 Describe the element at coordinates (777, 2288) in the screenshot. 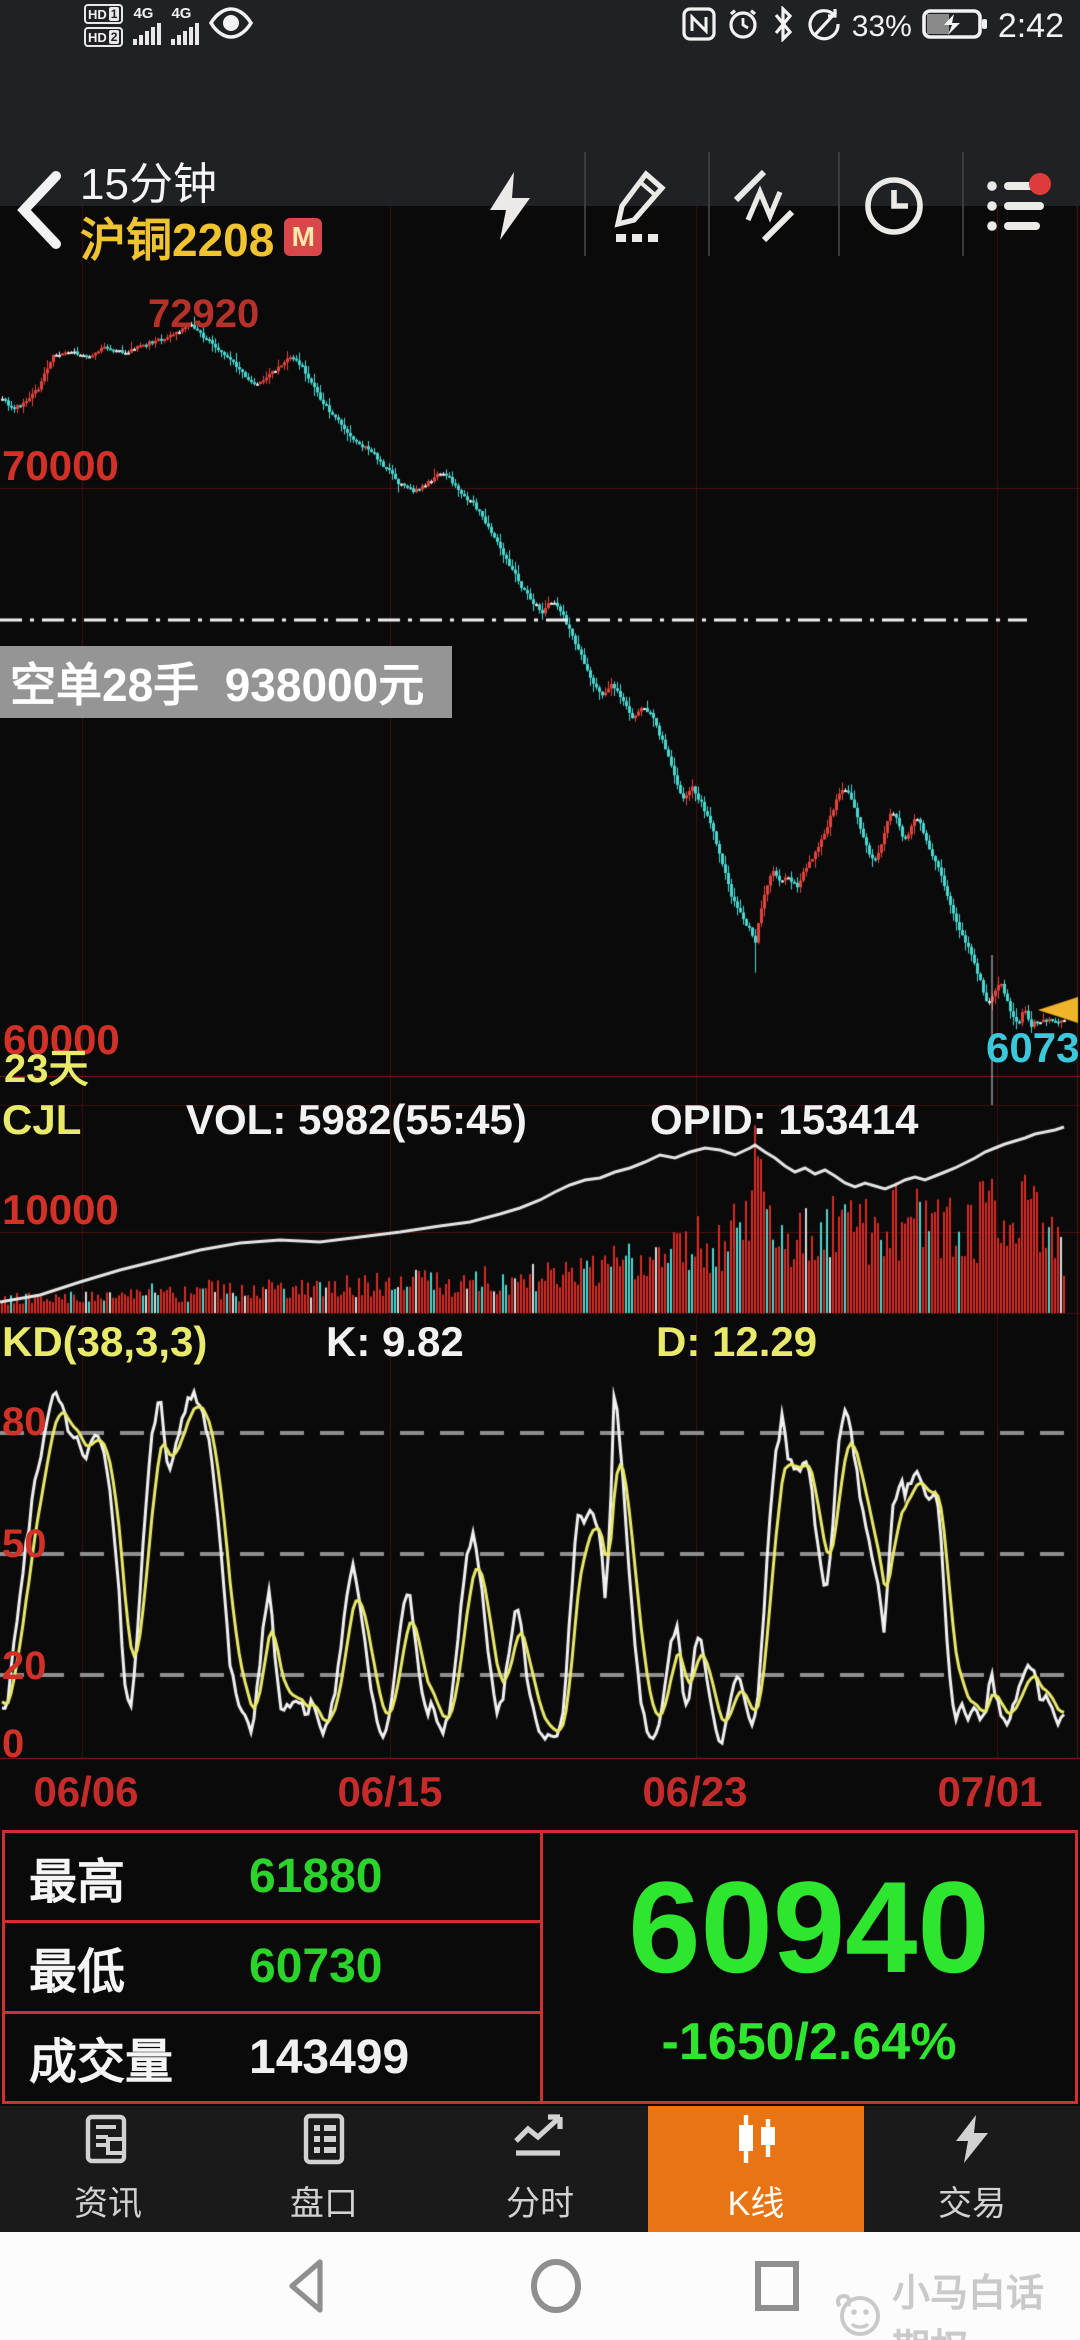

I see `android-recents-button` at that location.